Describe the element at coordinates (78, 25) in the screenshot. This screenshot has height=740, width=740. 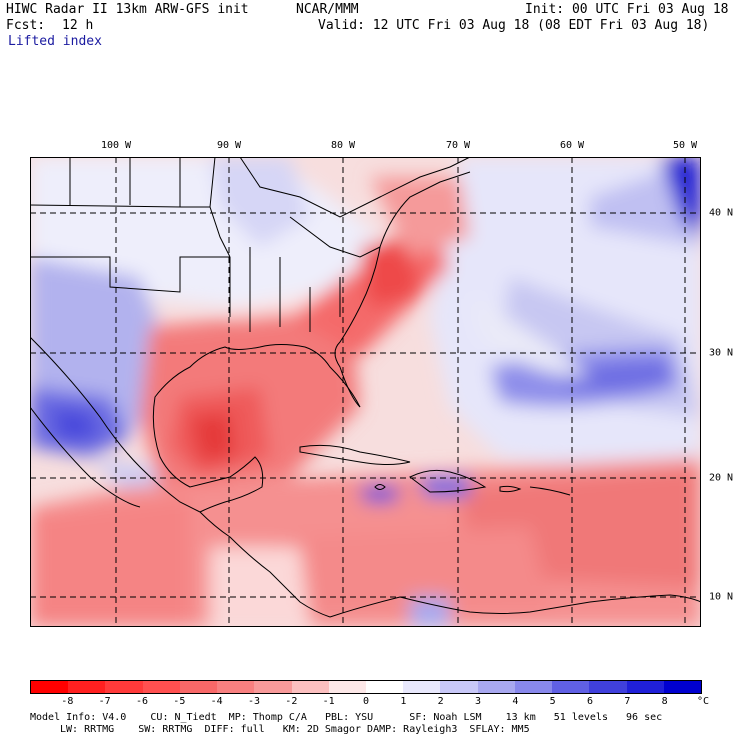
I see `forecast-hour: 12 h` at that location.